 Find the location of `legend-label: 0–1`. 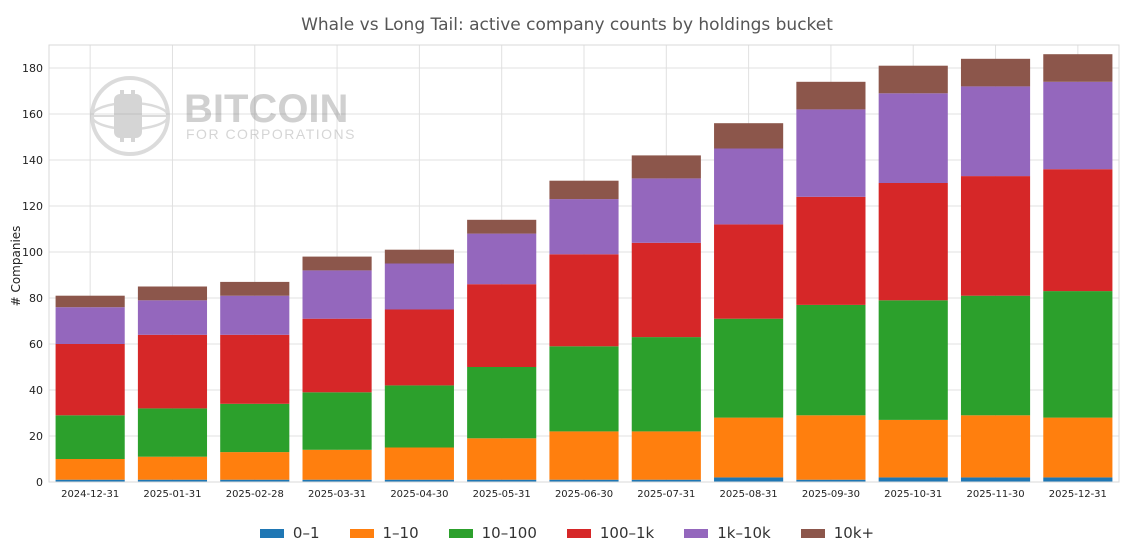

legend-label: 0–1 is located at coordinates (306, 533).